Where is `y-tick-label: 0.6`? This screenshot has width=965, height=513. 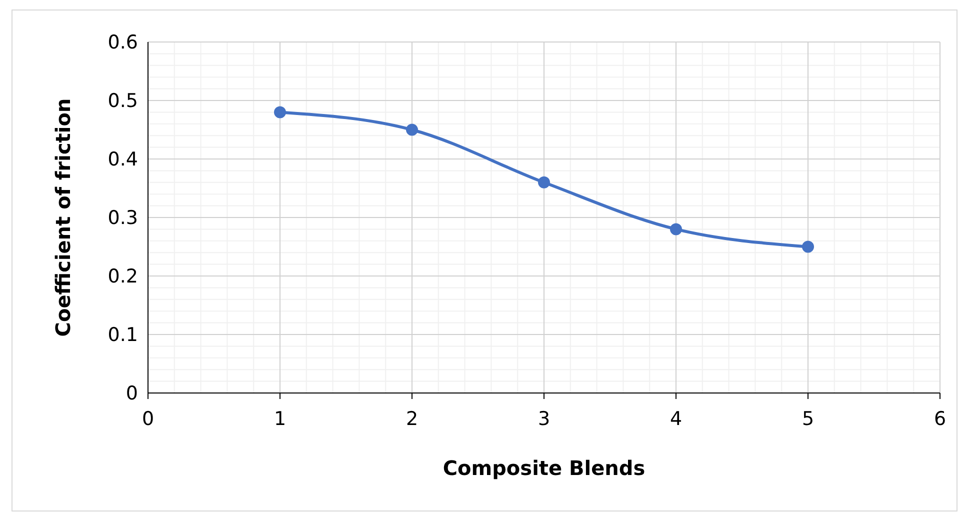
y-tick-label: 0.6 is located at coordinates (123, 43).